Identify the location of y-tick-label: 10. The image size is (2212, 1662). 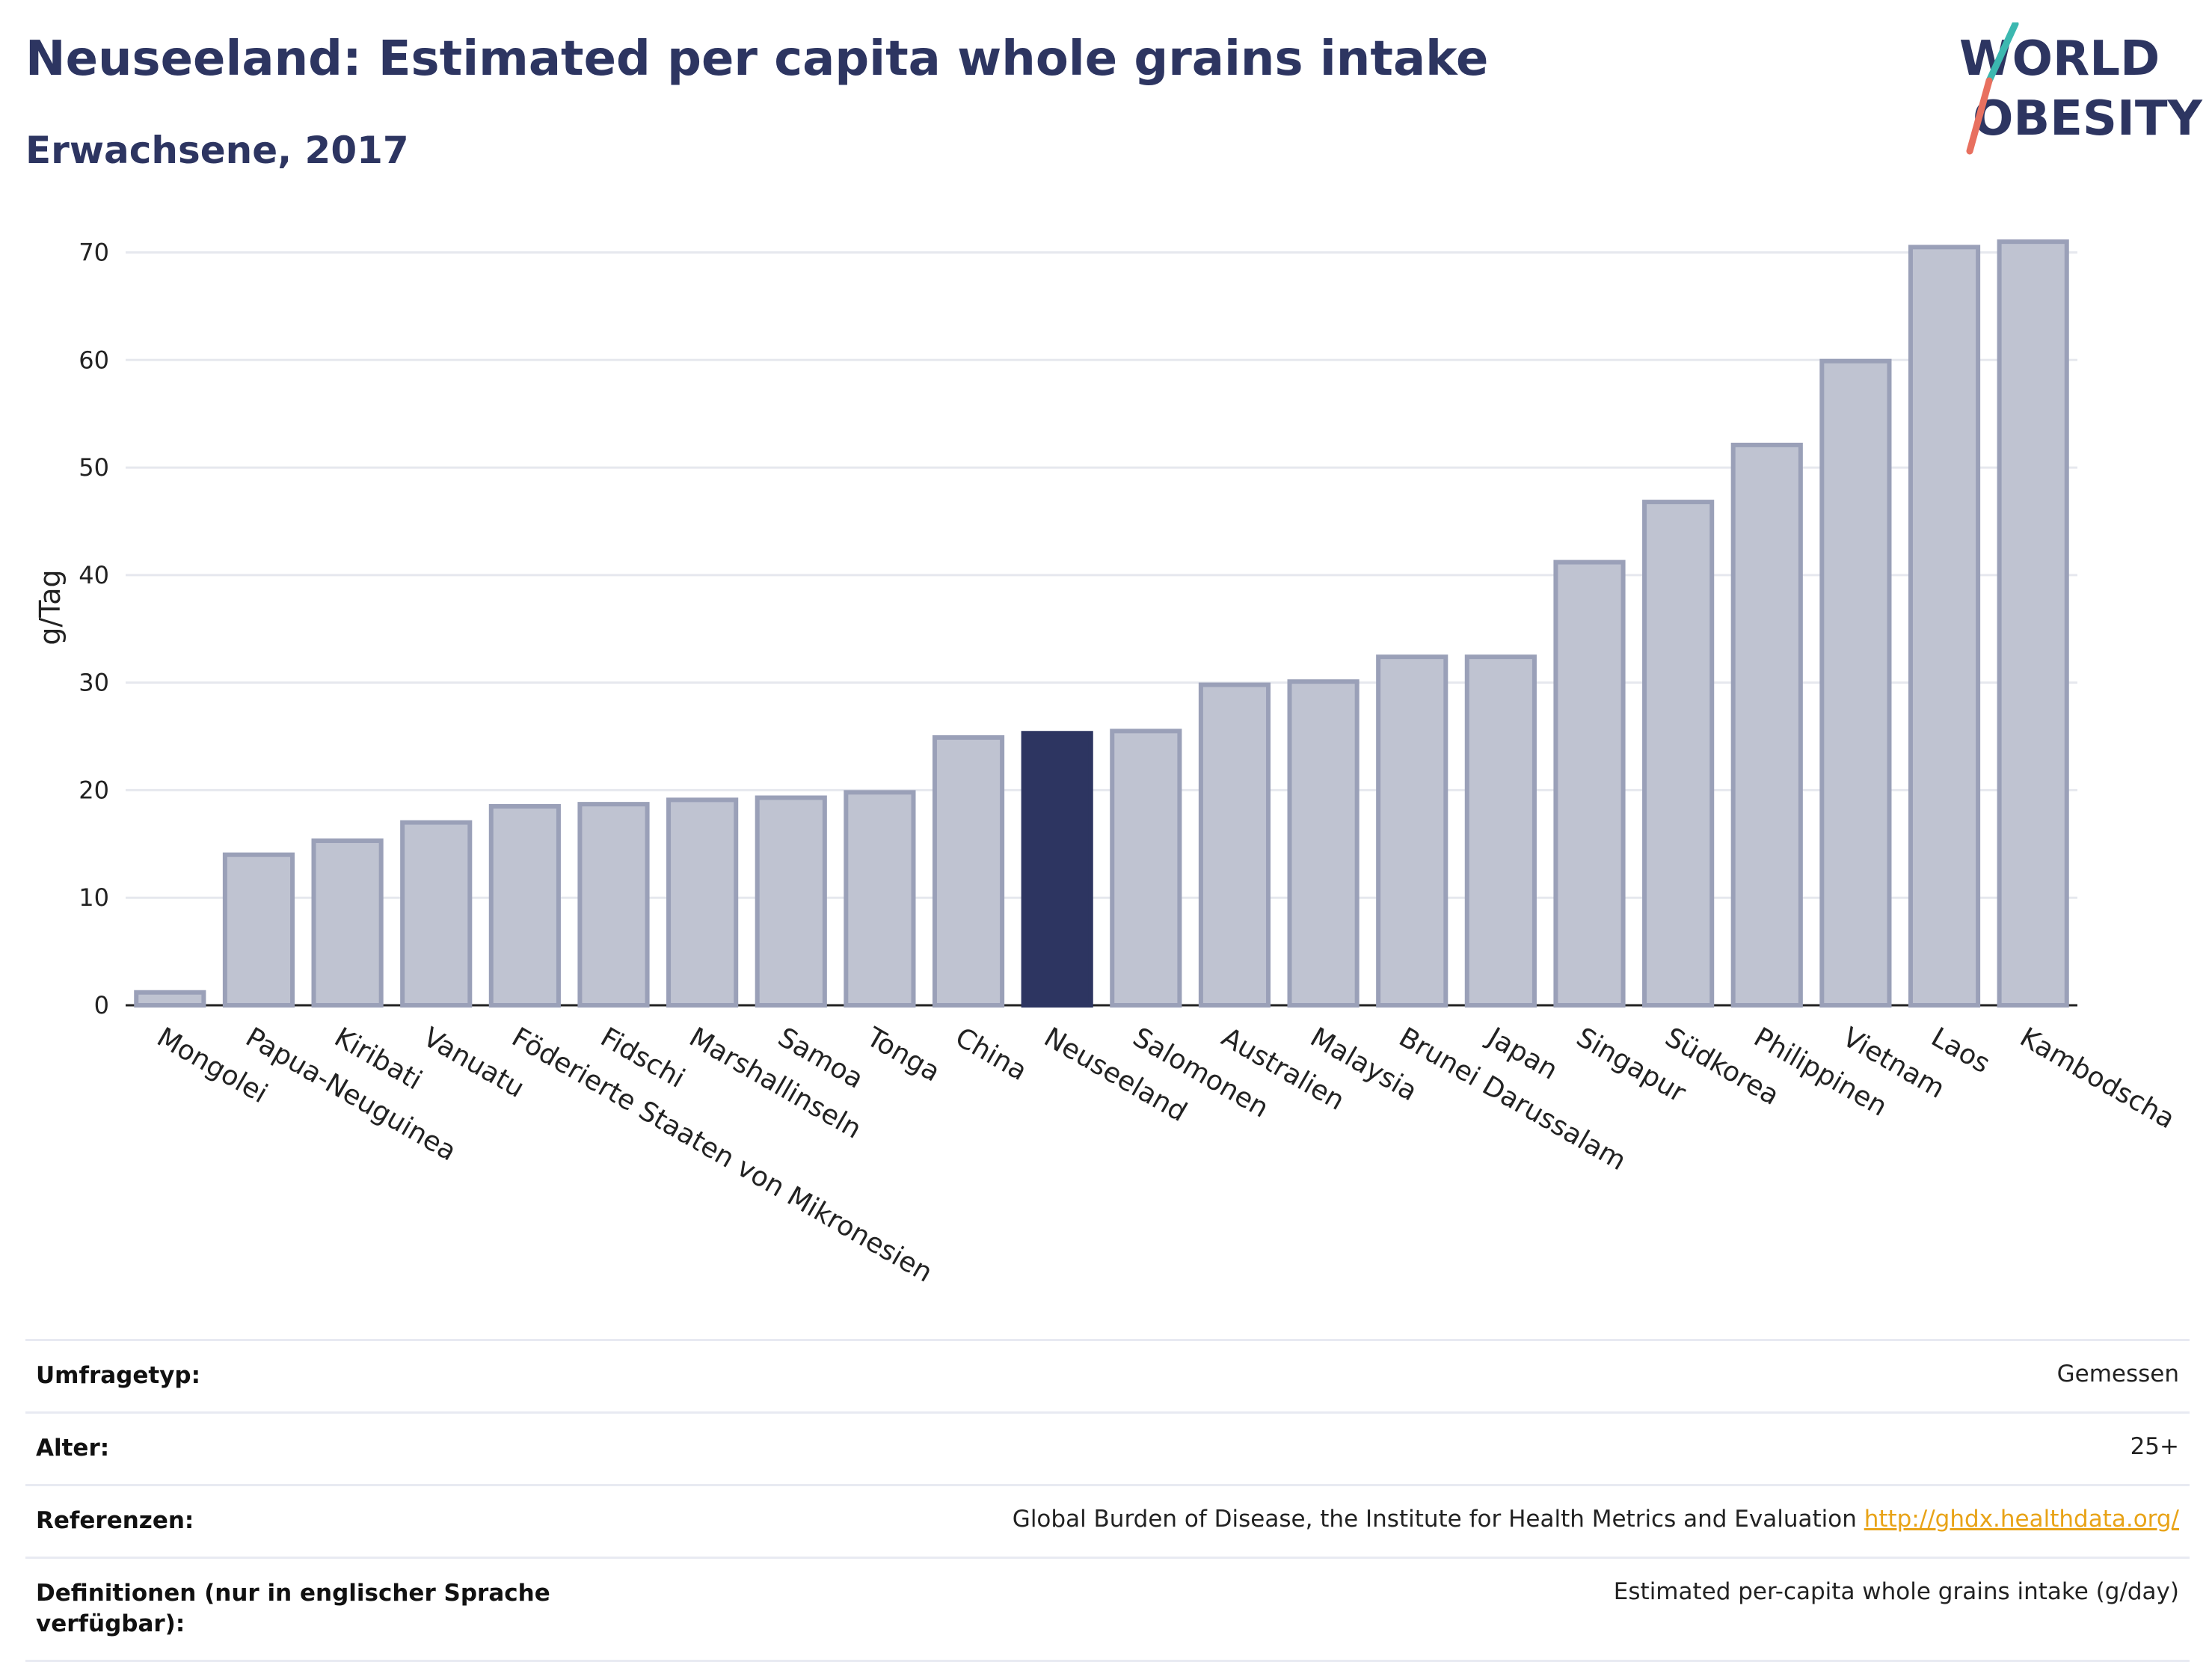
(94, 897).